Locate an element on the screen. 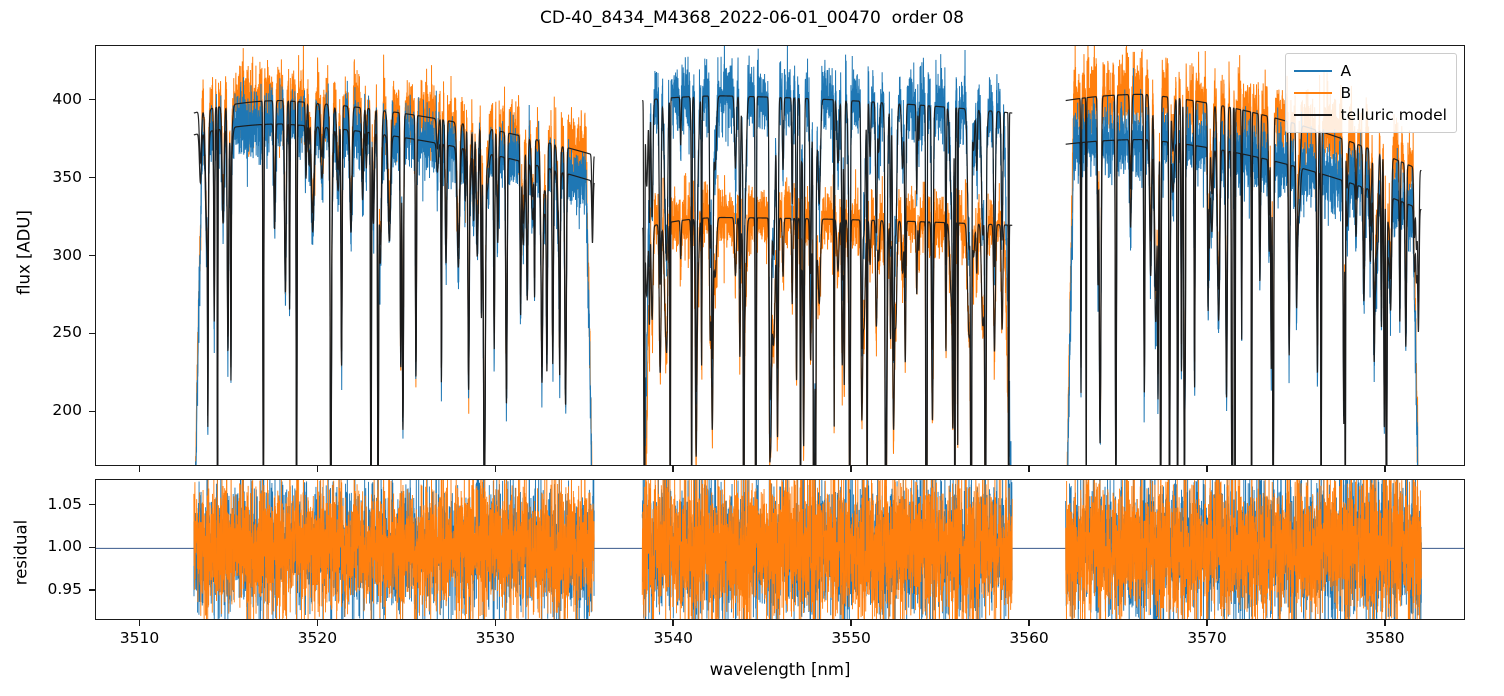  x-tick-label: 3570 is located at coordinates (1207, 638).